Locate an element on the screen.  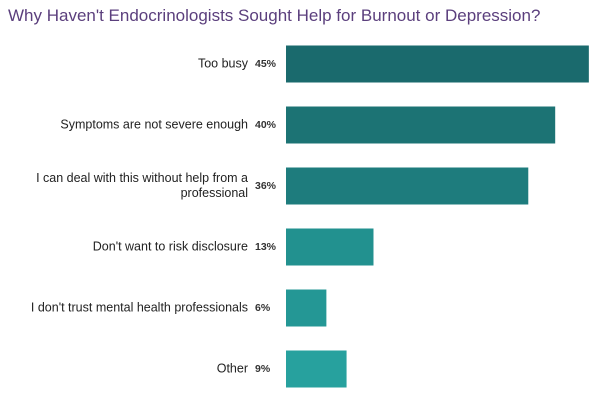
value-label: 40% is located at coordinates (266, 125).